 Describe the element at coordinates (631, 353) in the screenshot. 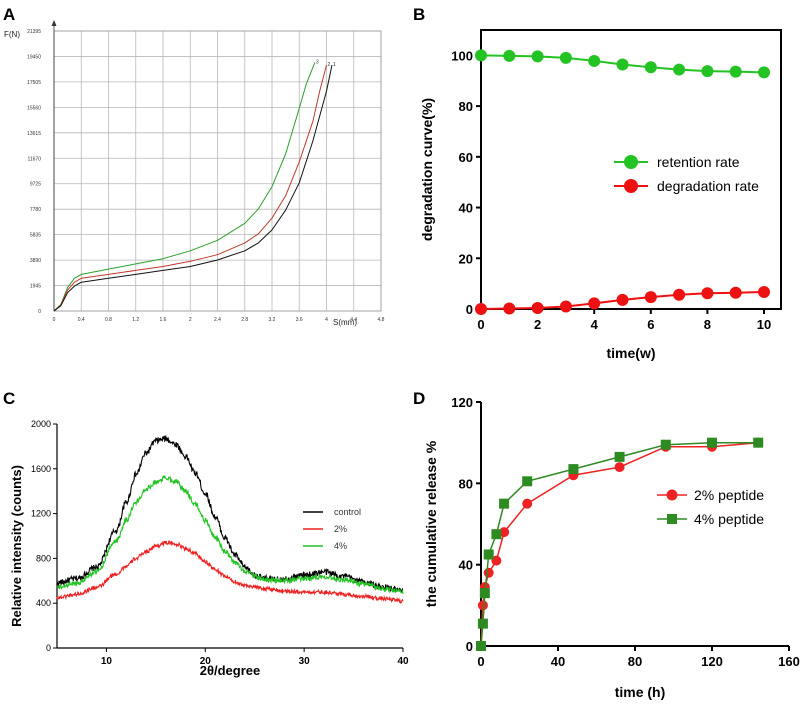

I see `x-axis-title: time(w)` at that location.